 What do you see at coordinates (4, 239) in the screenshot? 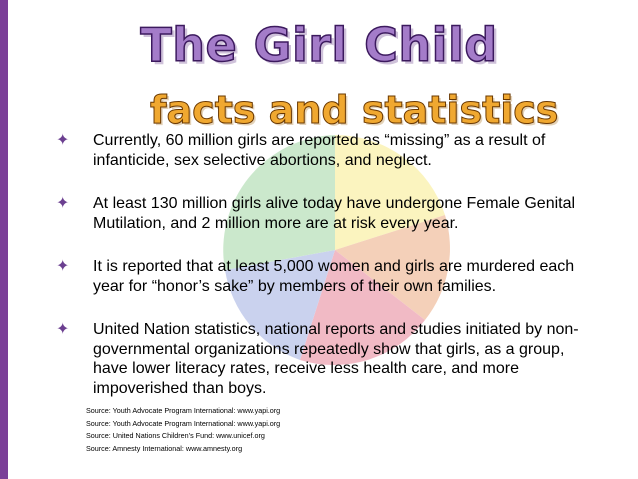
I see `side-bar` at bounding box center [4, 239].